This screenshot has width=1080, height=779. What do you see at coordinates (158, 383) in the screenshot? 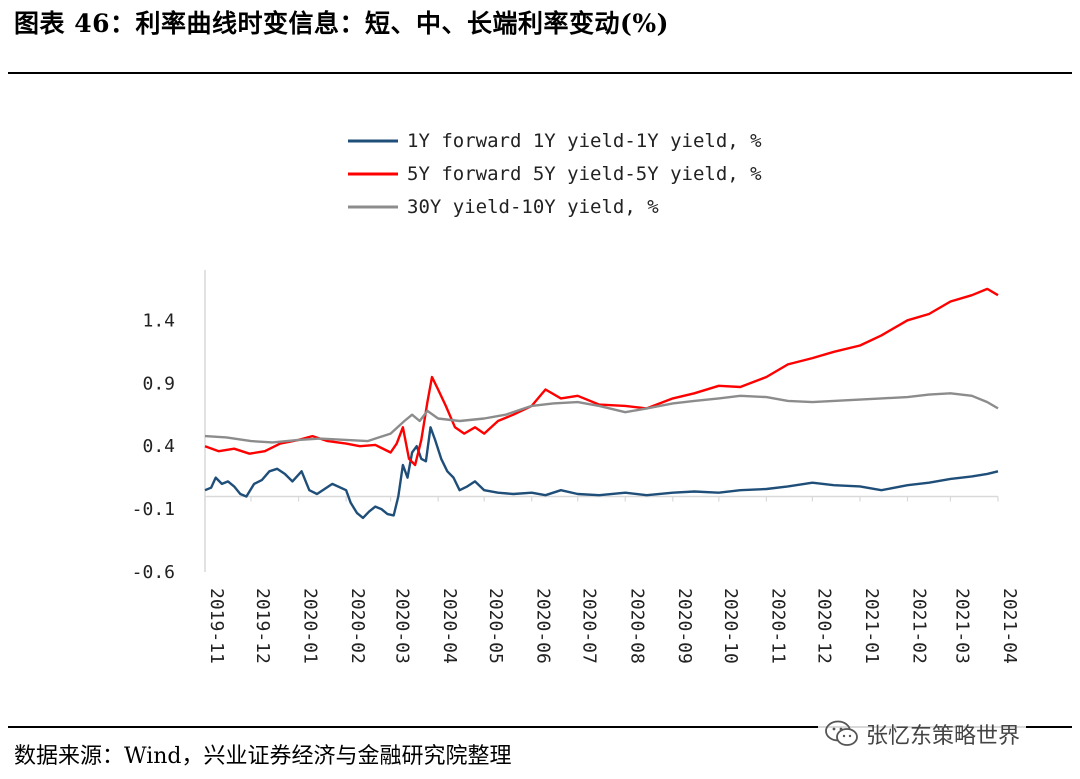
I see `y-tick-label: 0.9` at bounding box center [158, 383].